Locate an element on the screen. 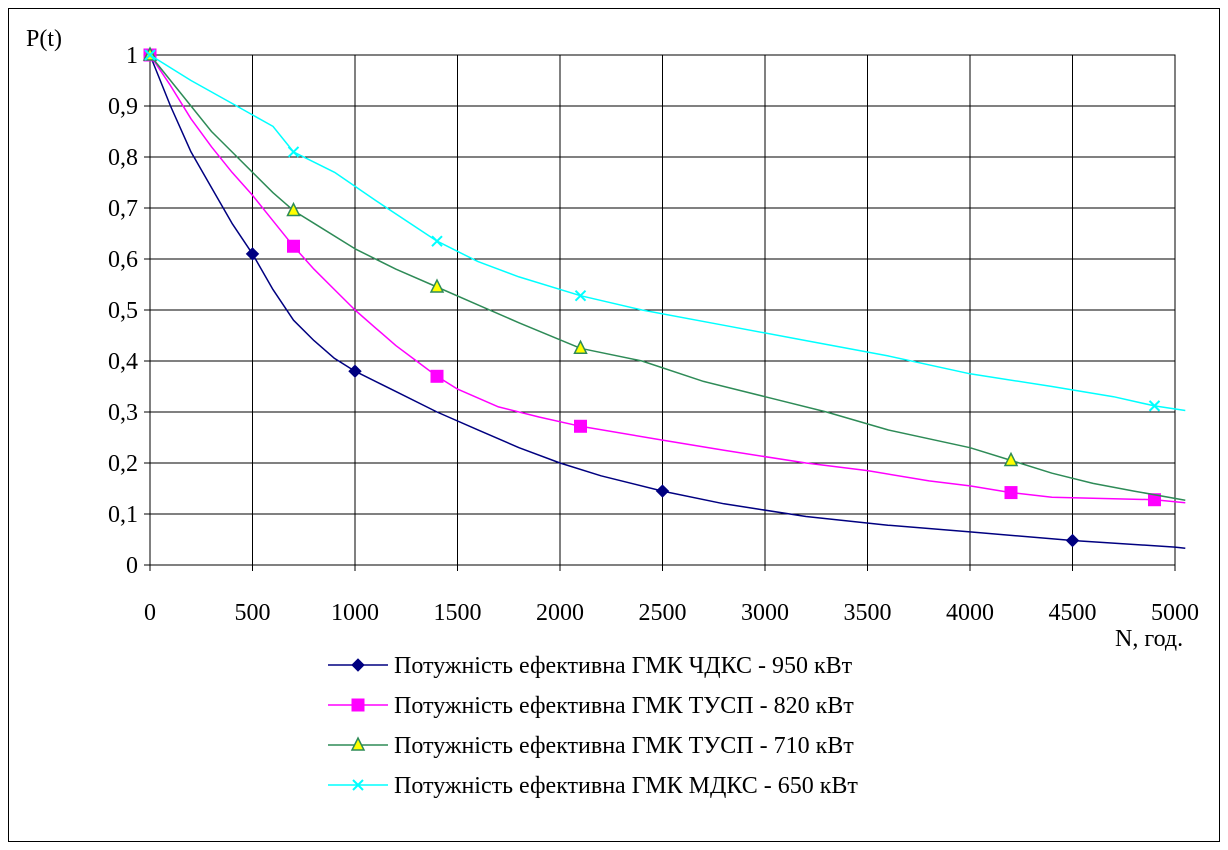 The height and width of the screenshot is (850, 1228). x-tick-label: 4000 is located at coordinates (970, 613).